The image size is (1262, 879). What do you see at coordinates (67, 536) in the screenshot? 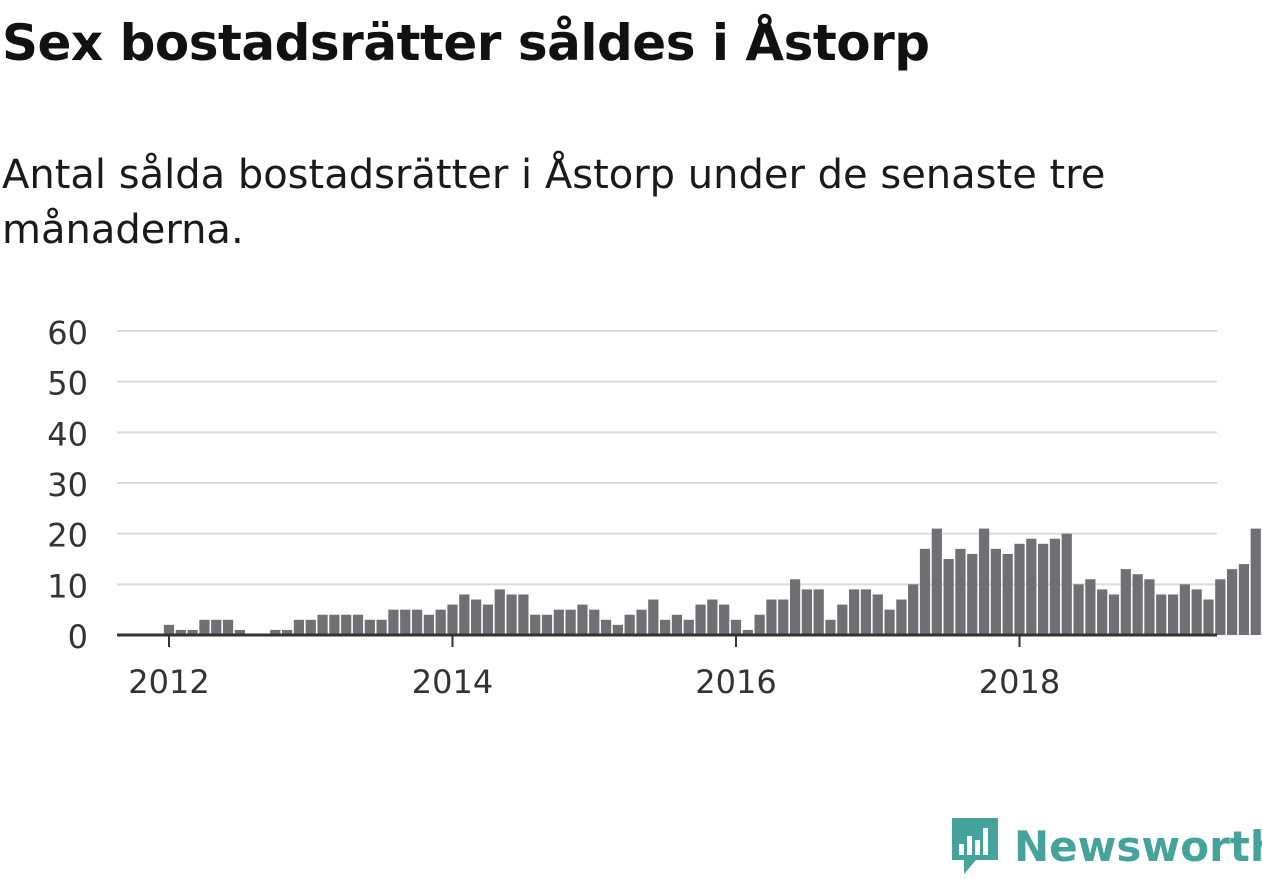
I see `y-tick-label: 20` at bounding box center [67, 536].